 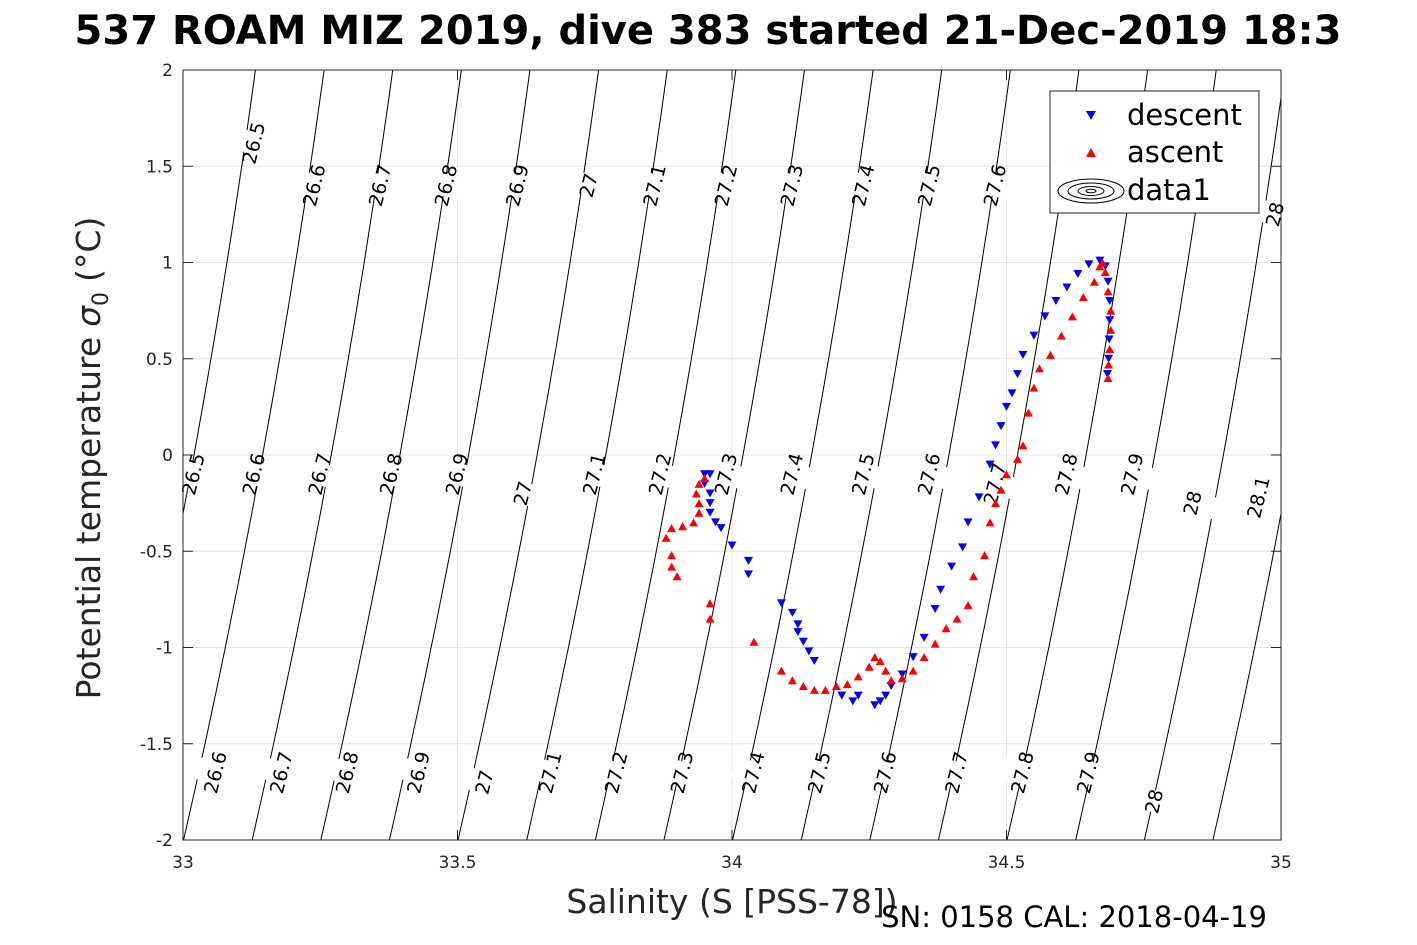 What do you see at coordinates (101, 299) in the screenshot?
I see `y-axis-label-subscript: 0` at bounding box center [101, 299].